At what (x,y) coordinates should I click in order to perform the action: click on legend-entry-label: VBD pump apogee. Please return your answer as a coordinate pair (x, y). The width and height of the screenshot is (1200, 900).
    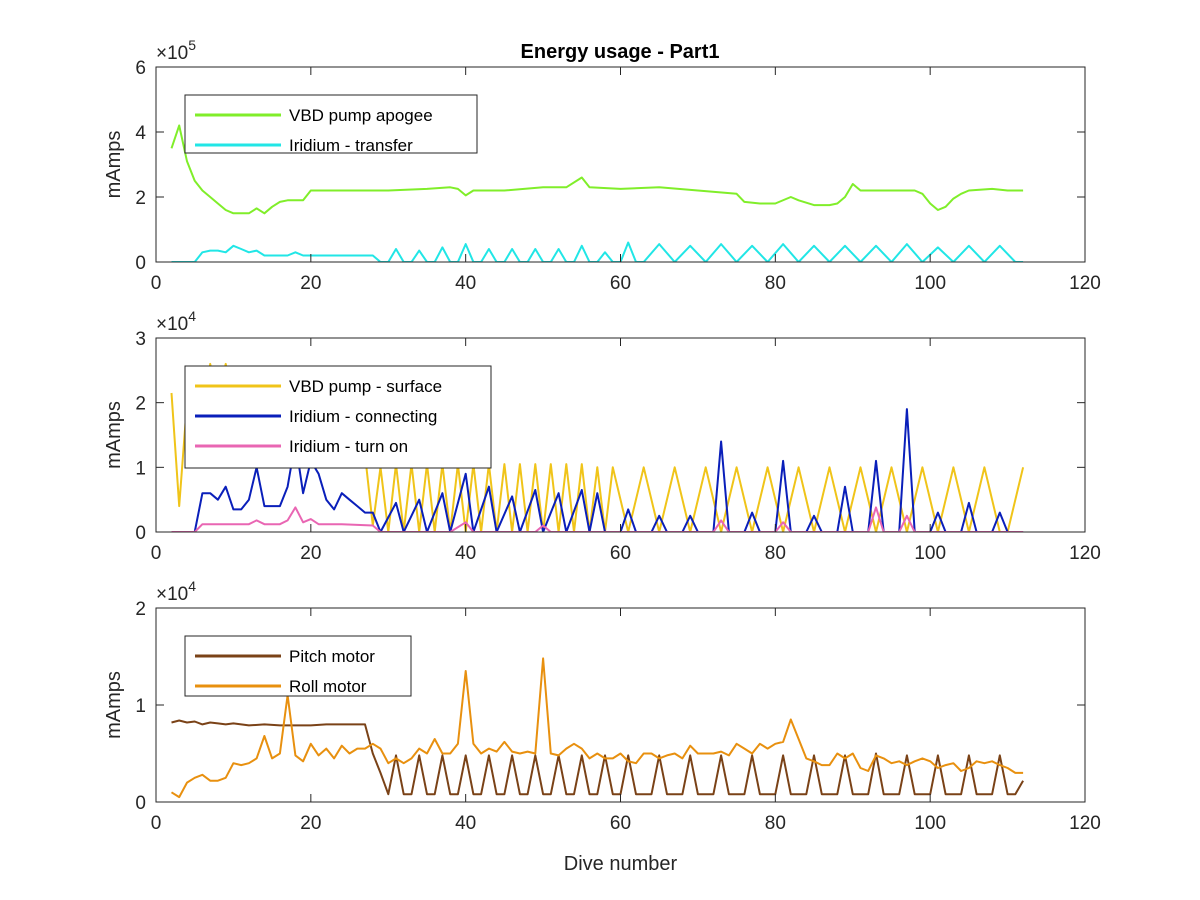
    Looking at the image, I should click on (361, 115).